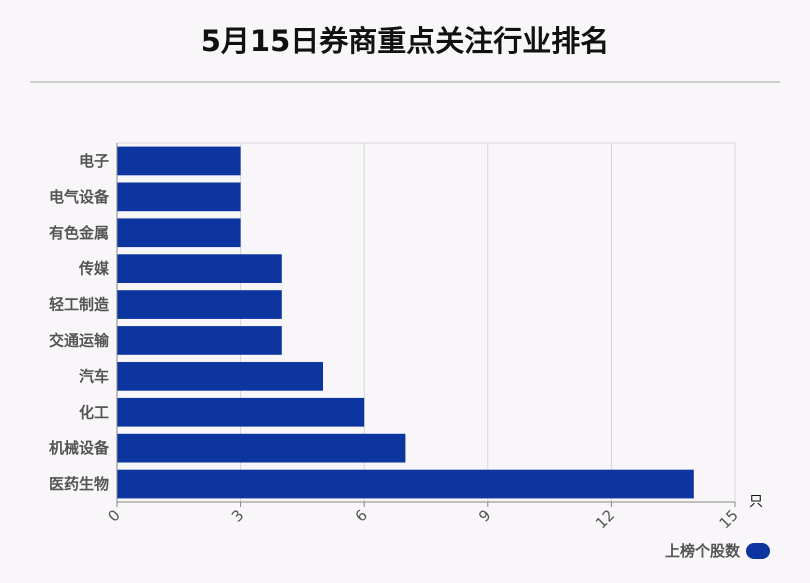  Describe the element at coordinates (79, 233) in the screenshot. I see `y-category-label: 有色金属` at that location.